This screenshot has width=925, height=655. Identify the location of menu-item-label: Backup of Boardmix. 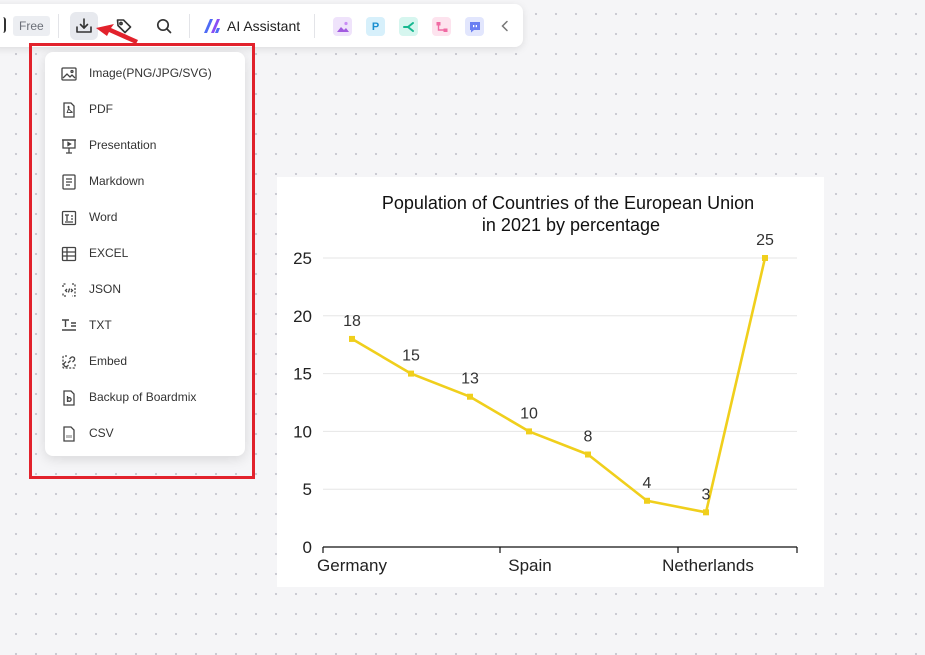
(143, 397).